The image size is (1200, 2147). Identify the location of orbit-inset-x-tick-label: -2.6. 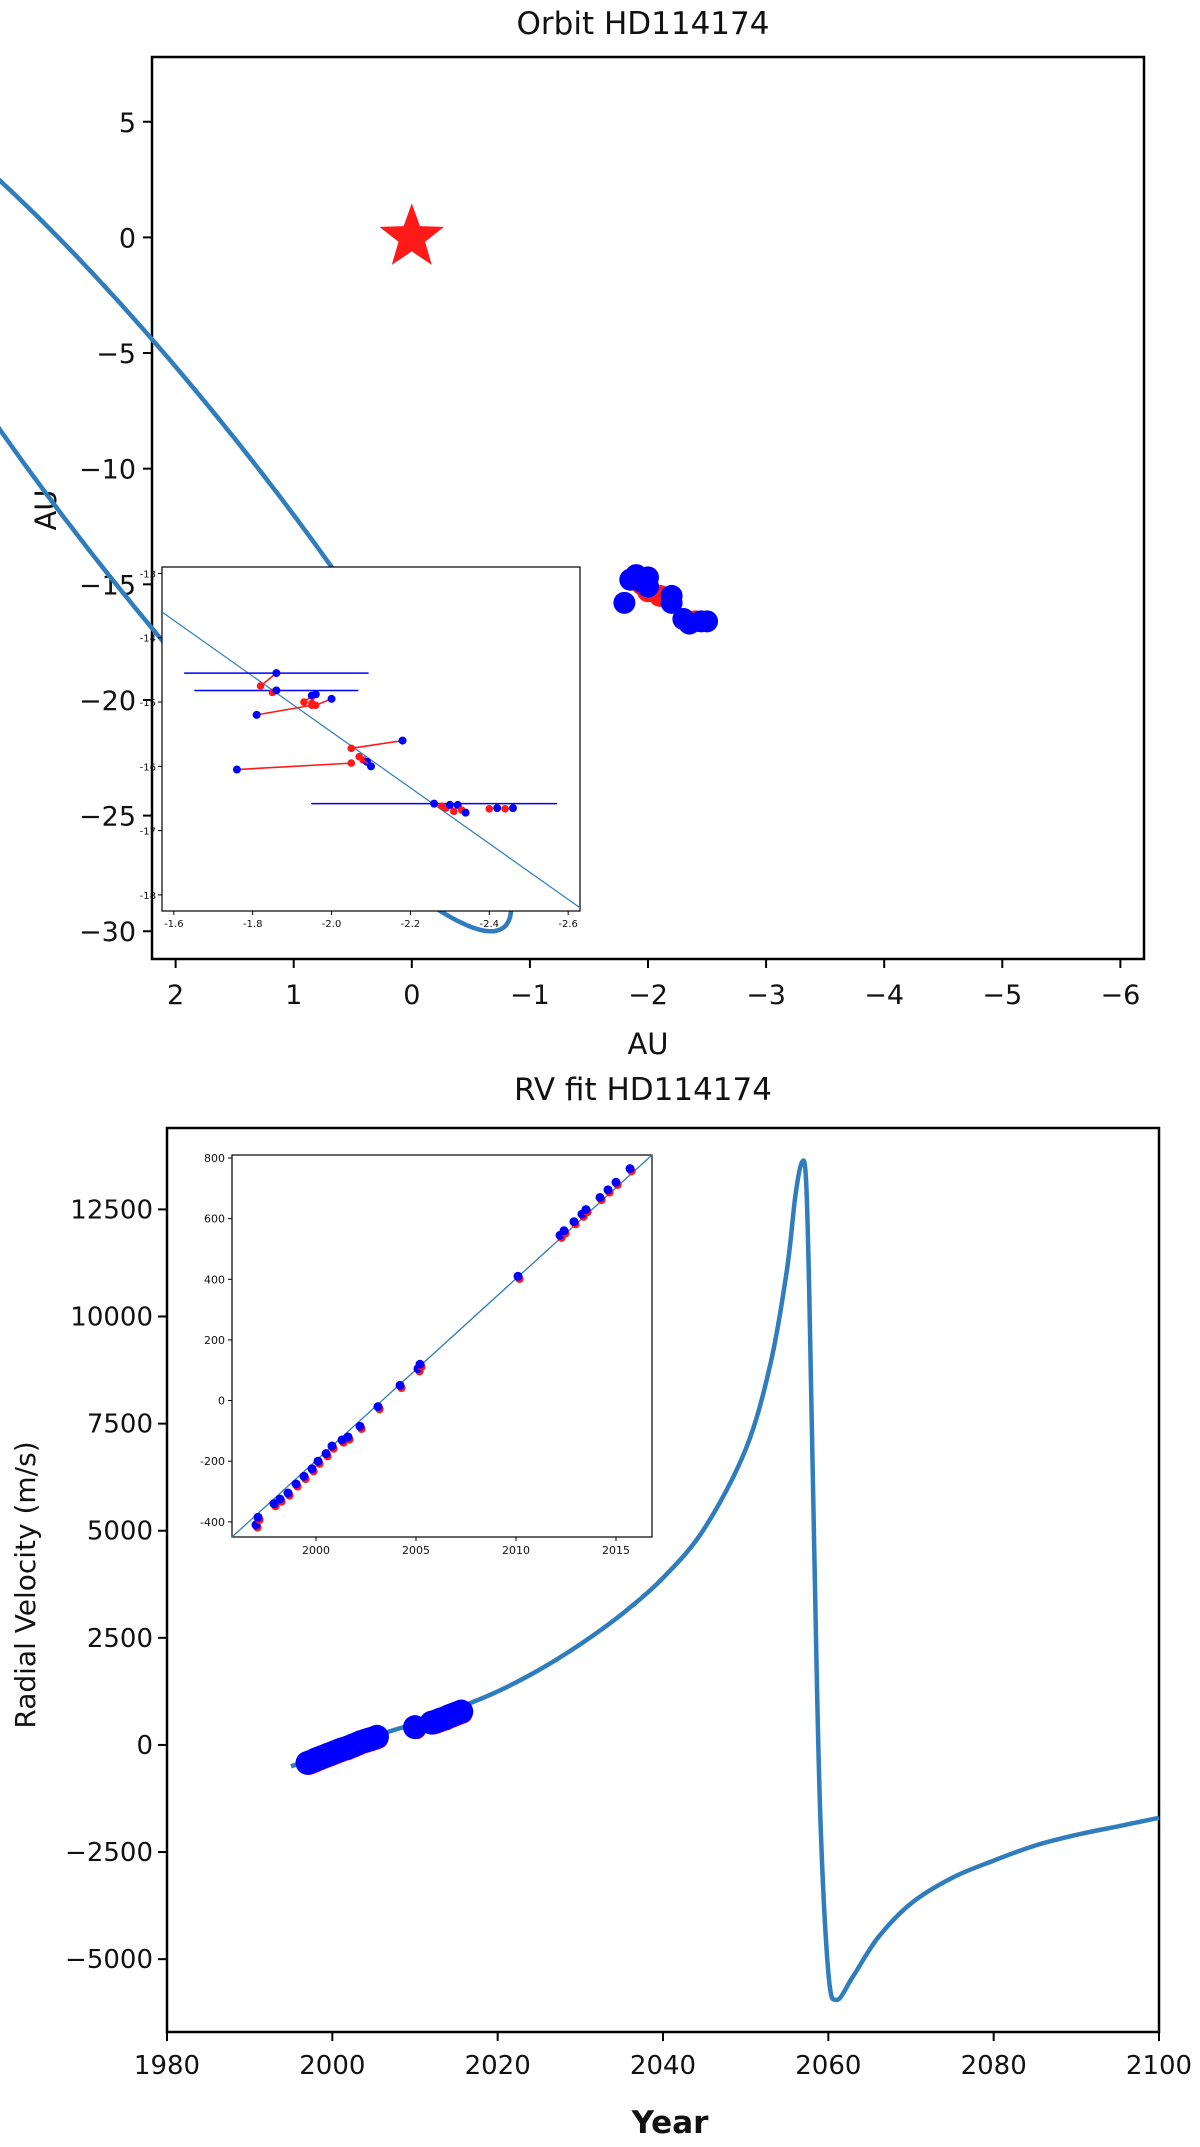
(568, 924).